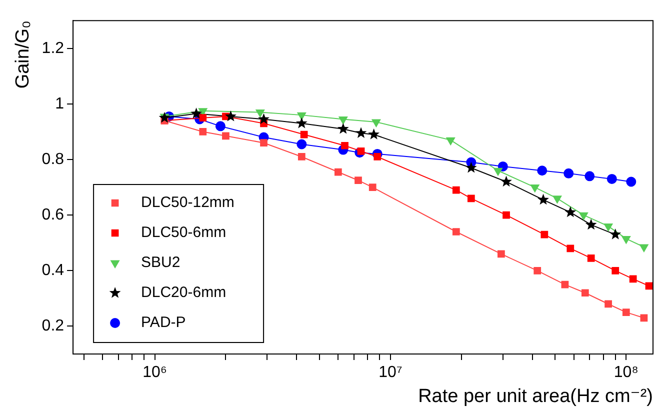  I want to click on x-tick-label: 10⁷, so click(390, 373).